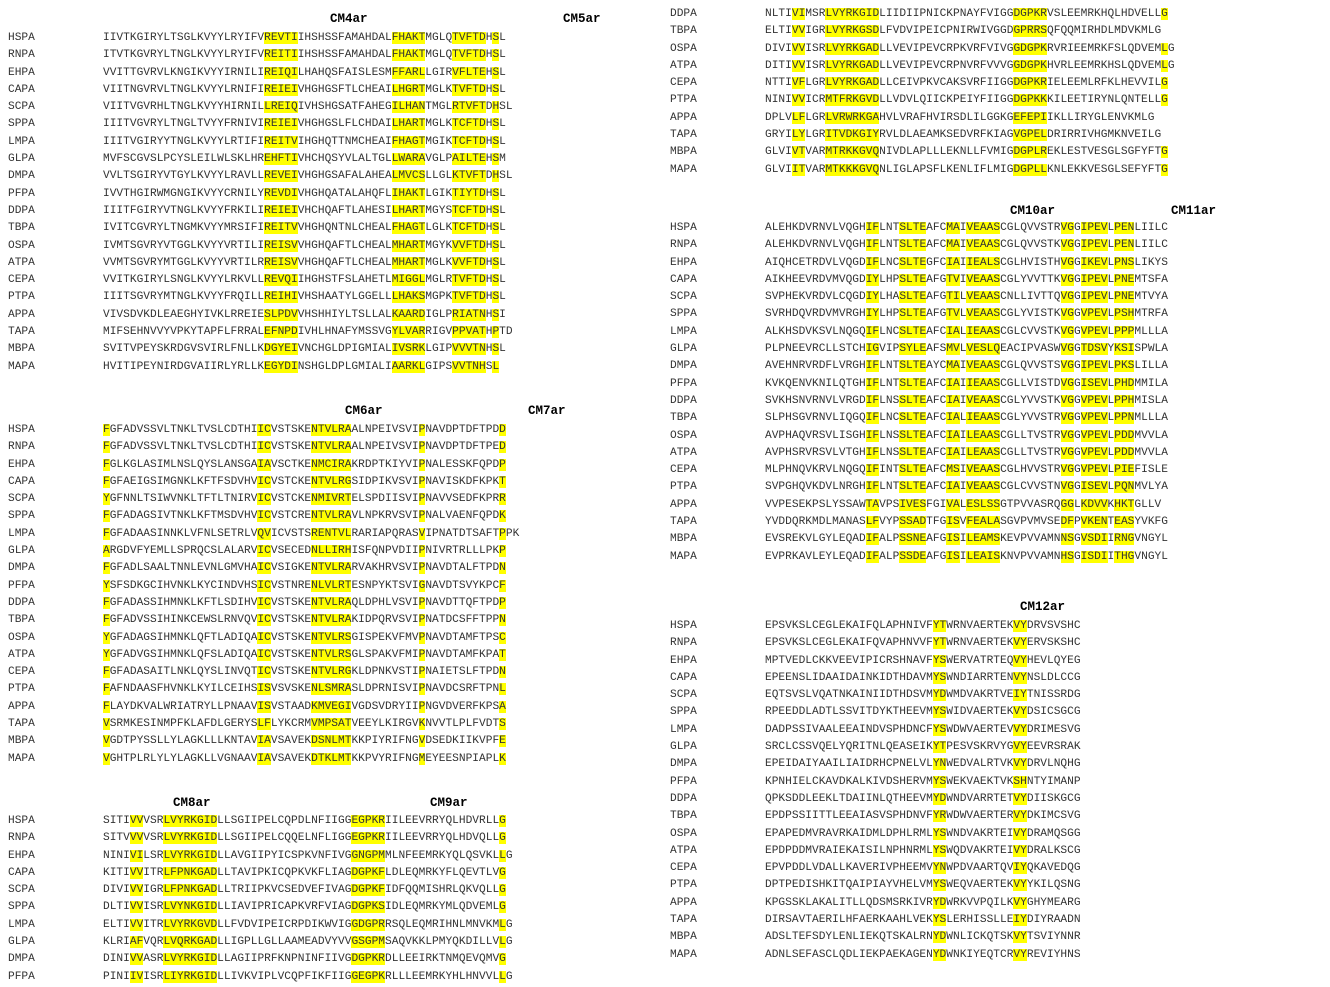 The image size is (1330, 987). What do you see at coordinates (21, 141) in the screenshot?
I see `species-name: LMPA` at bounding box center [21, 141].